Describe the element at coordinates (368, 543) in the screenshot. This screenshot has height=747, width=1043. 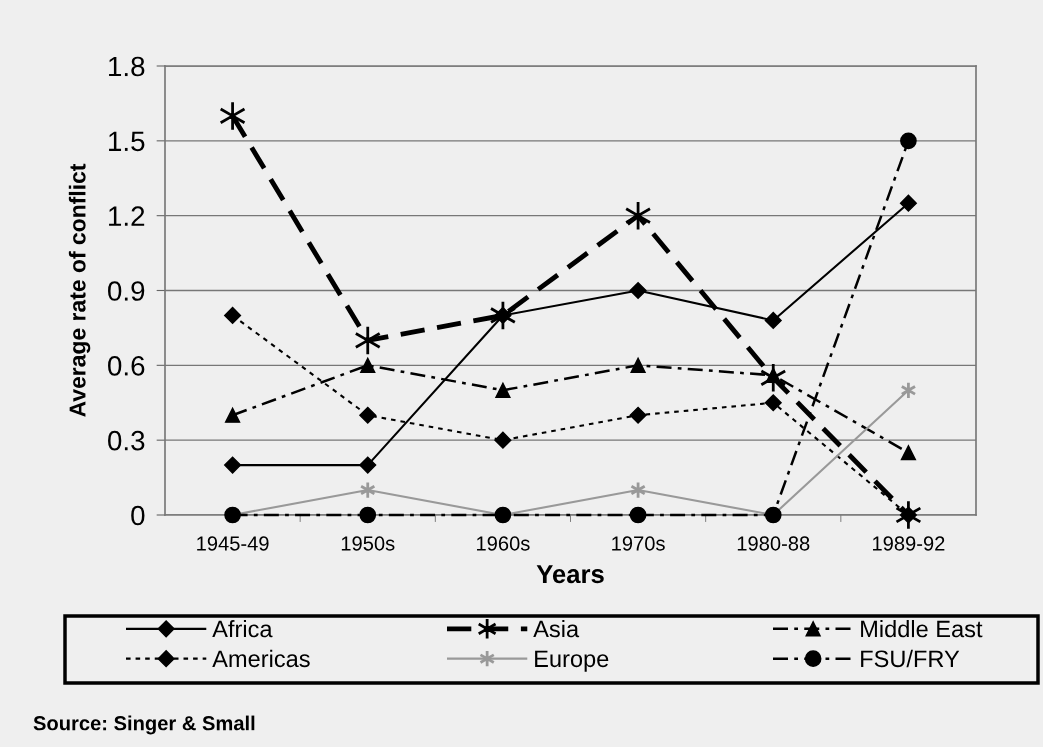
I see `x-tick-label: 1950s` at that location.